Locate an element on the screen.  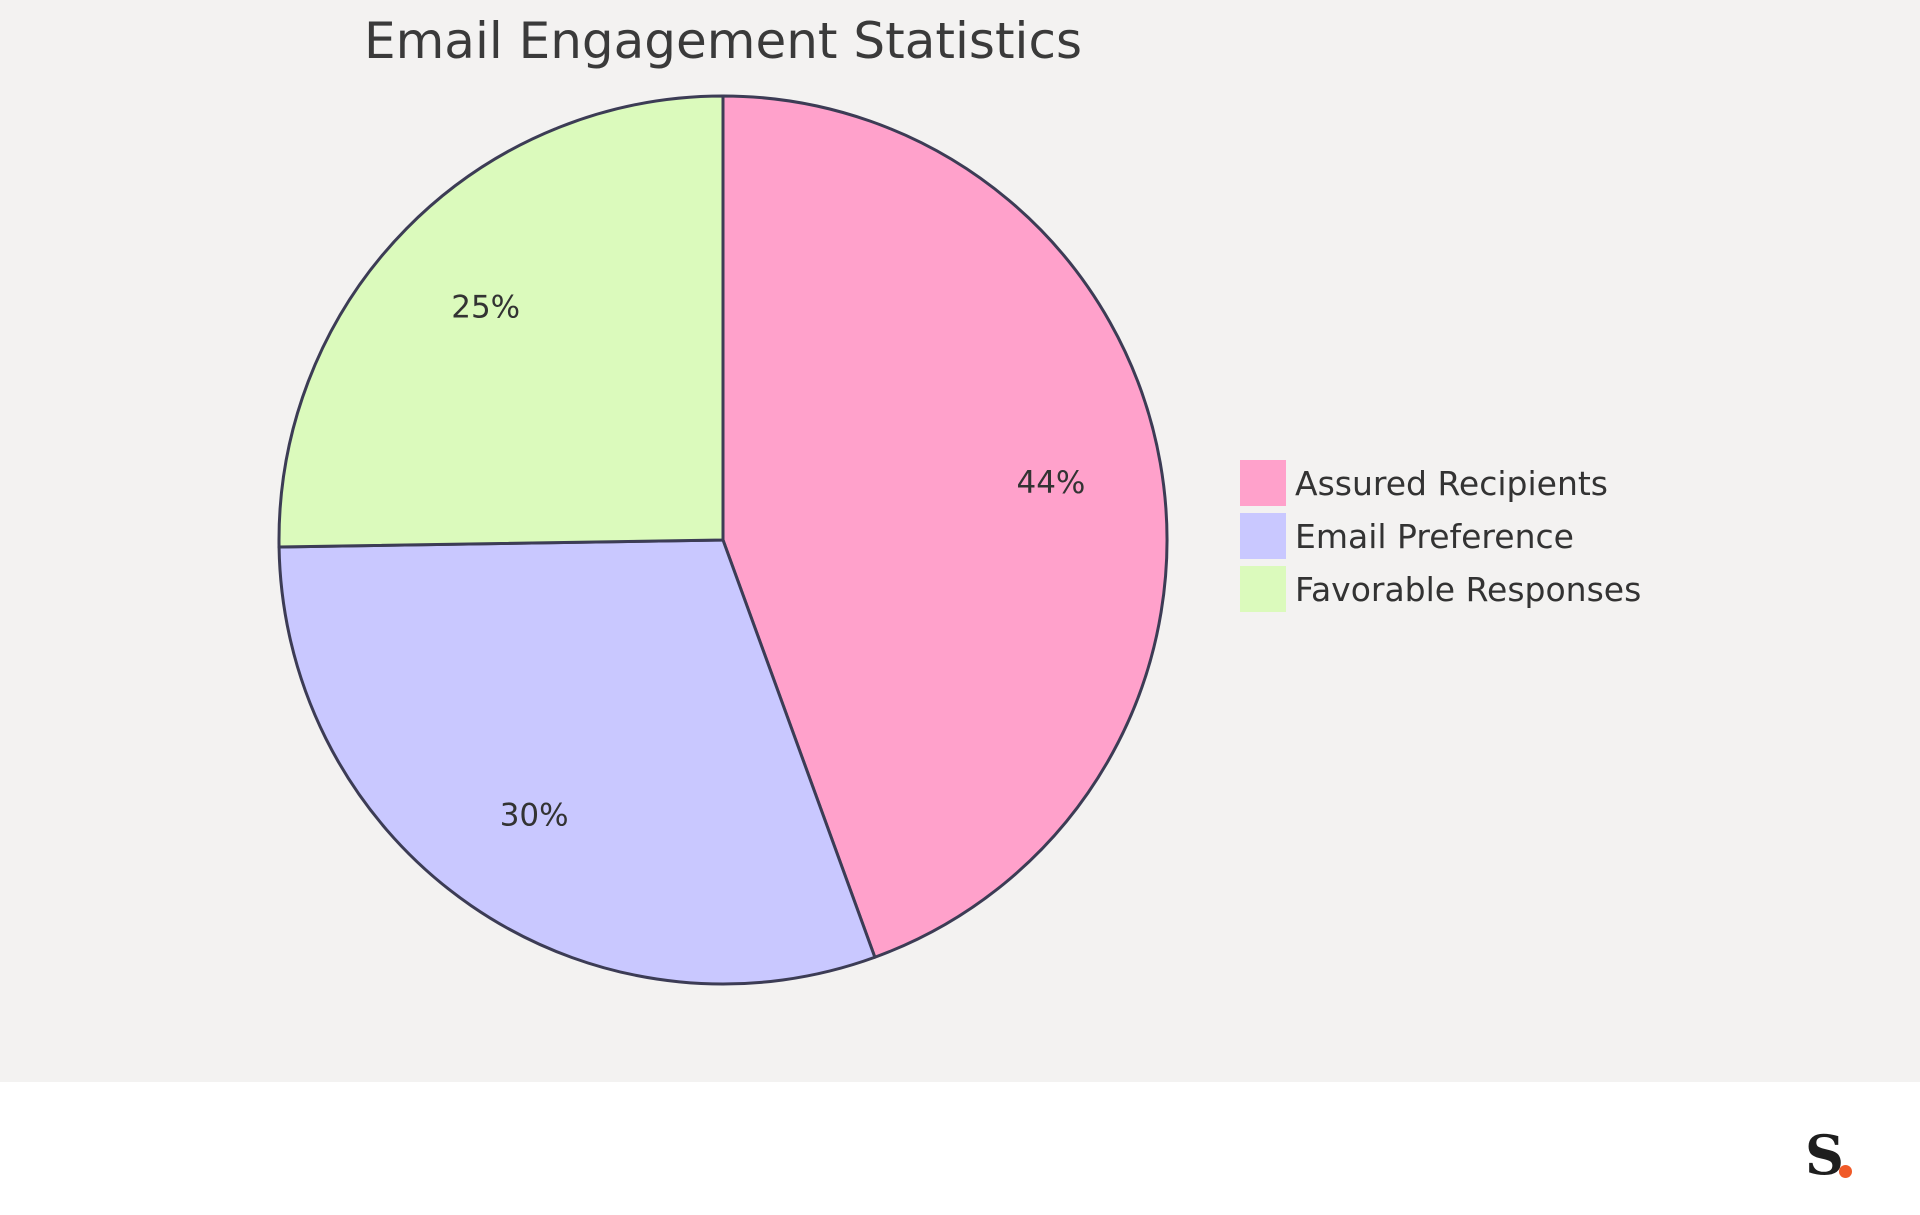
legend-swatch-email-preference is located at coordinates (1263, 536).